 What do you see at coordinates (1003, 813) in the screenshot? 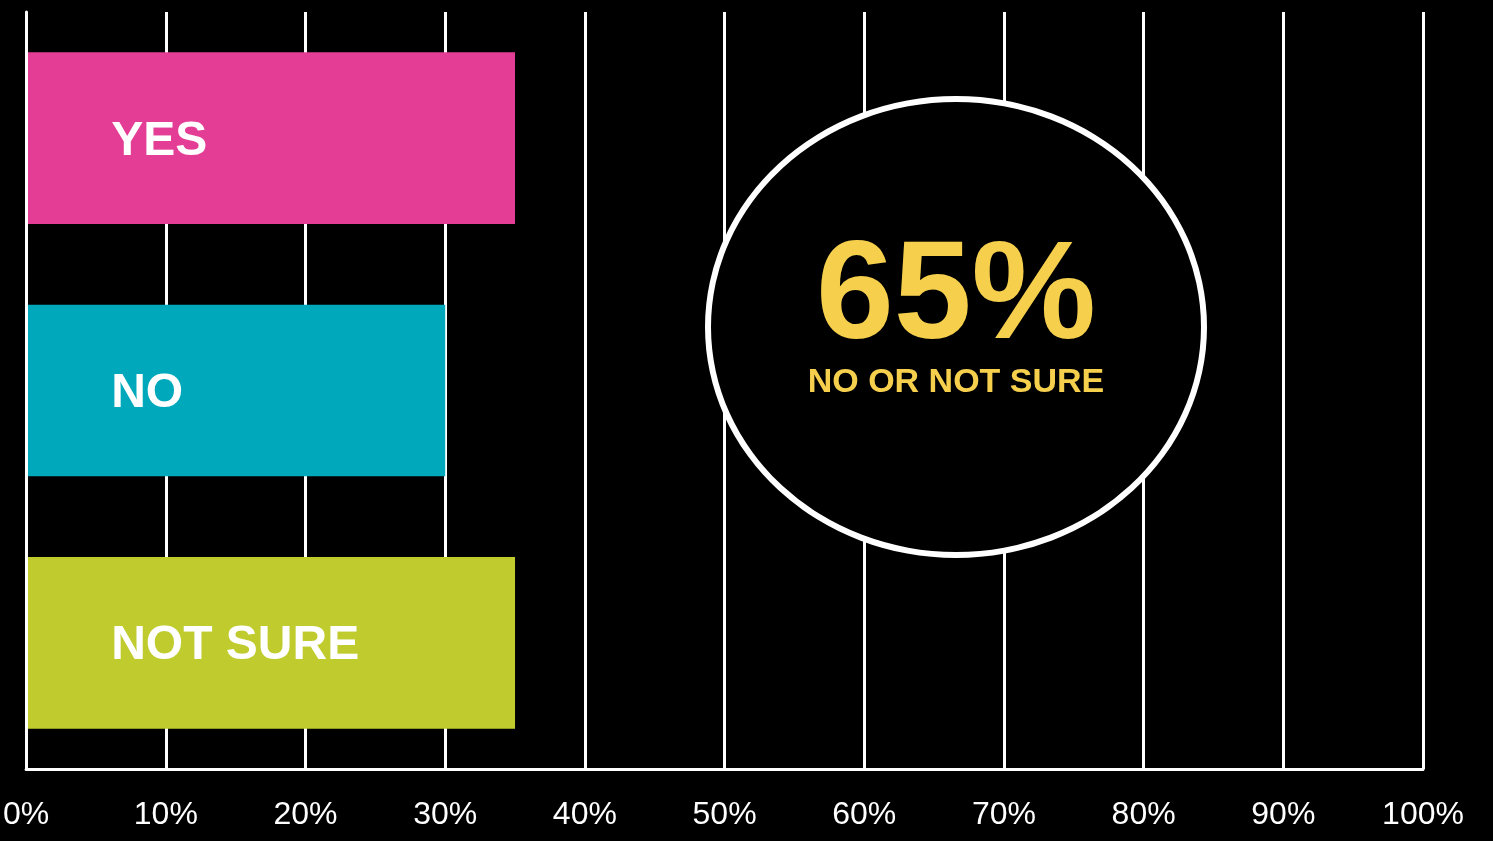
I see `x-tick-label: 70%` at bounding box center [1003, 813].